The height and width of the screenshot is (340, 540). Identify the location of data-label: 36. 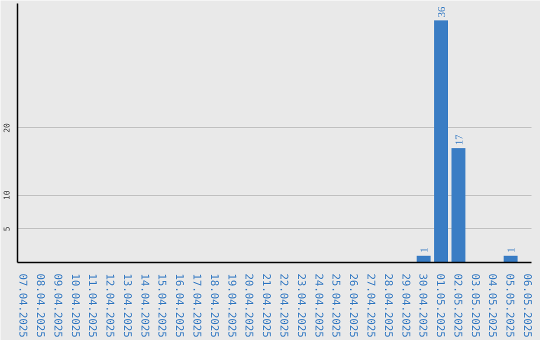
(442, 12).